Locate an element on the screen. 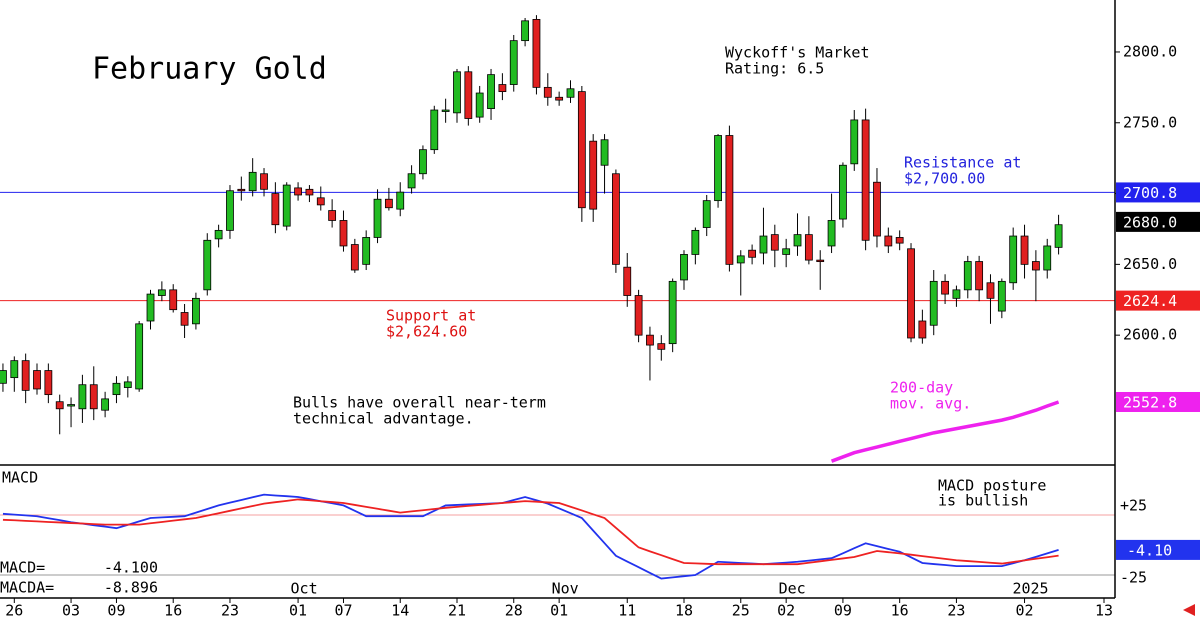 The image size is (1200, 623). annotation: 200-day is located at coordinates (921, 388).